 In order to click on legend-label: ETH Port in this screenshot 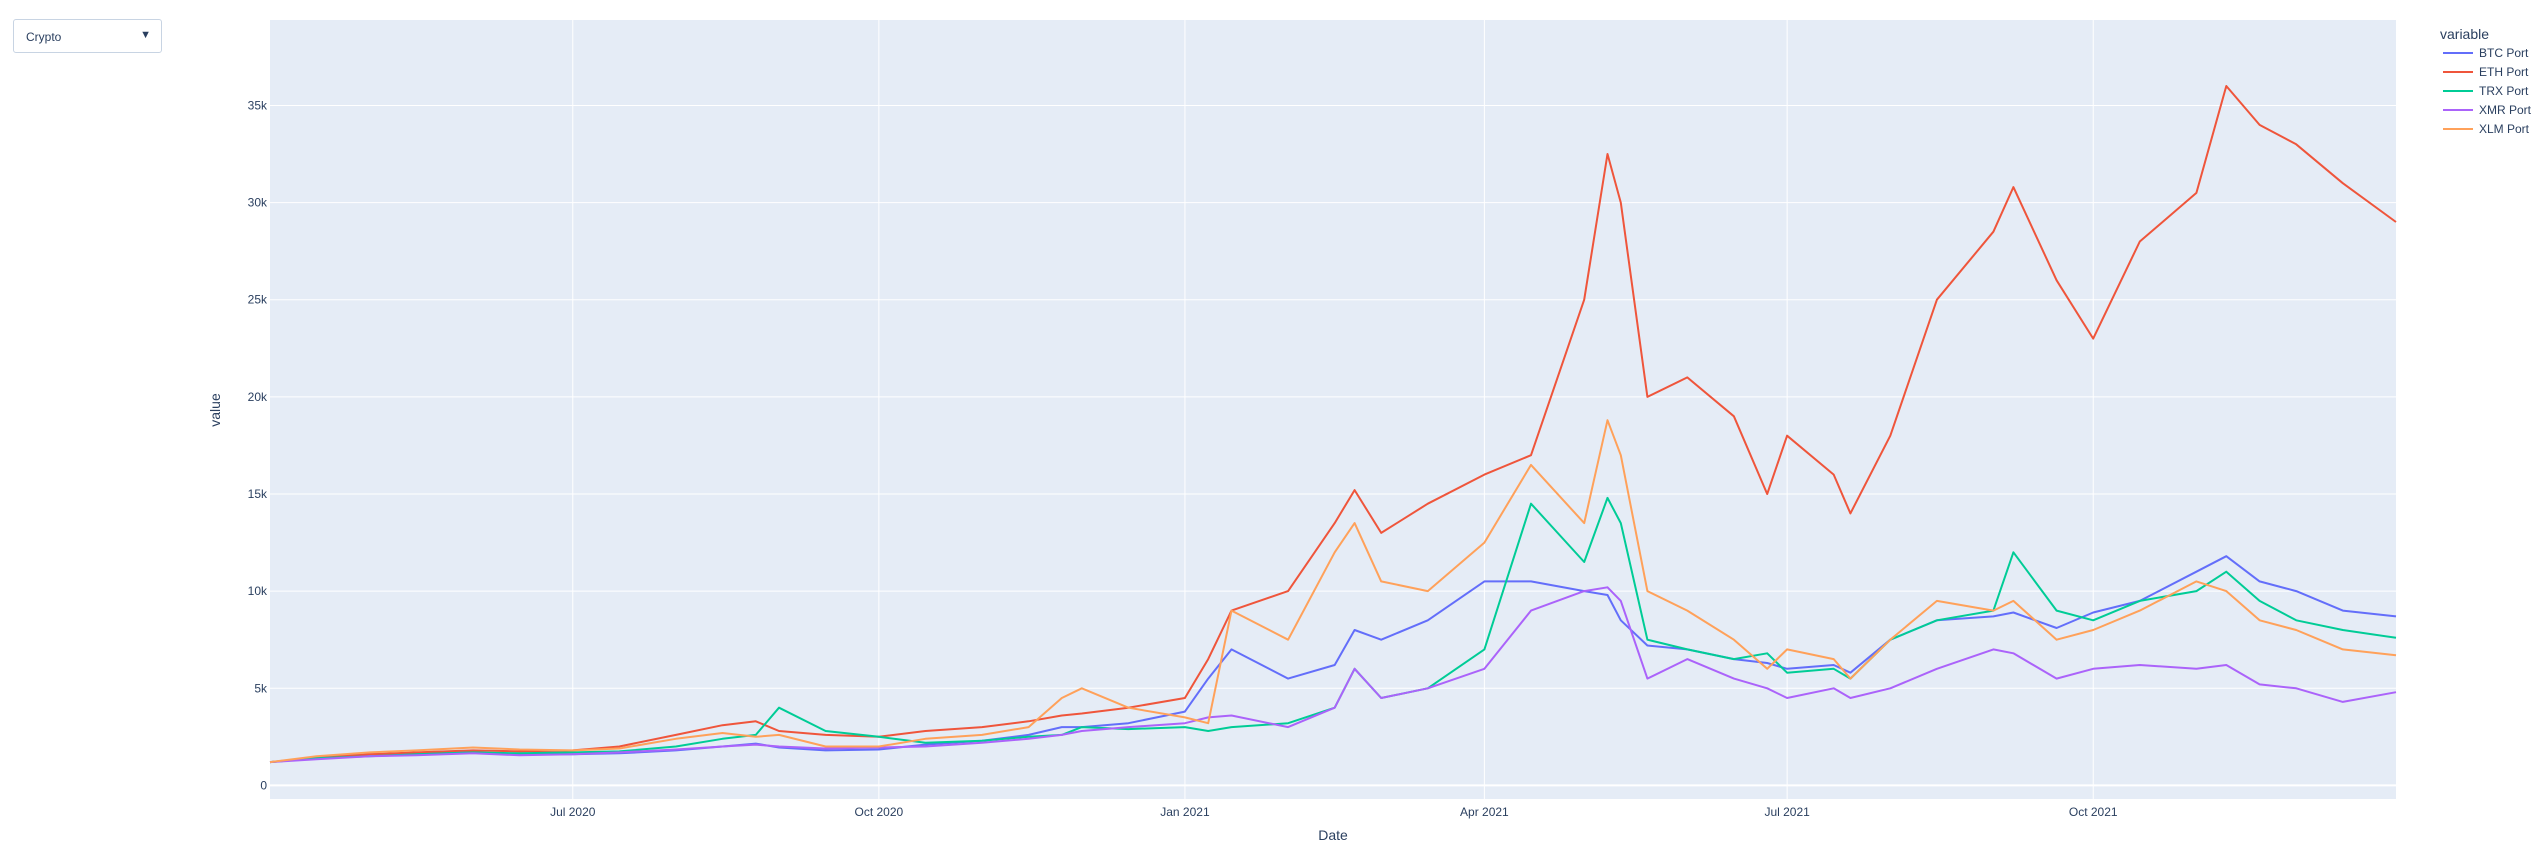, I will do `click(2504, 72)`.